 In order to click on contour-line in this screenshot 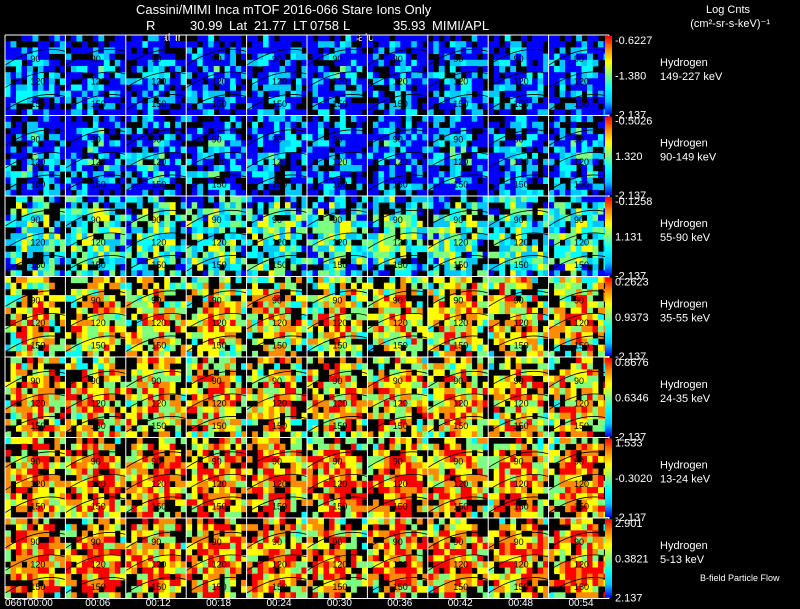, I will do `click(518, 218)`.